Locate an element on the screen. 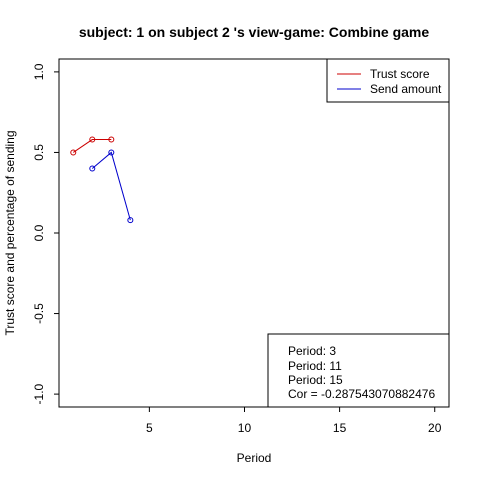 The height and width of the screenshot is (480, 480). x-tick-label: 10 is located at coordinates (245, 428).